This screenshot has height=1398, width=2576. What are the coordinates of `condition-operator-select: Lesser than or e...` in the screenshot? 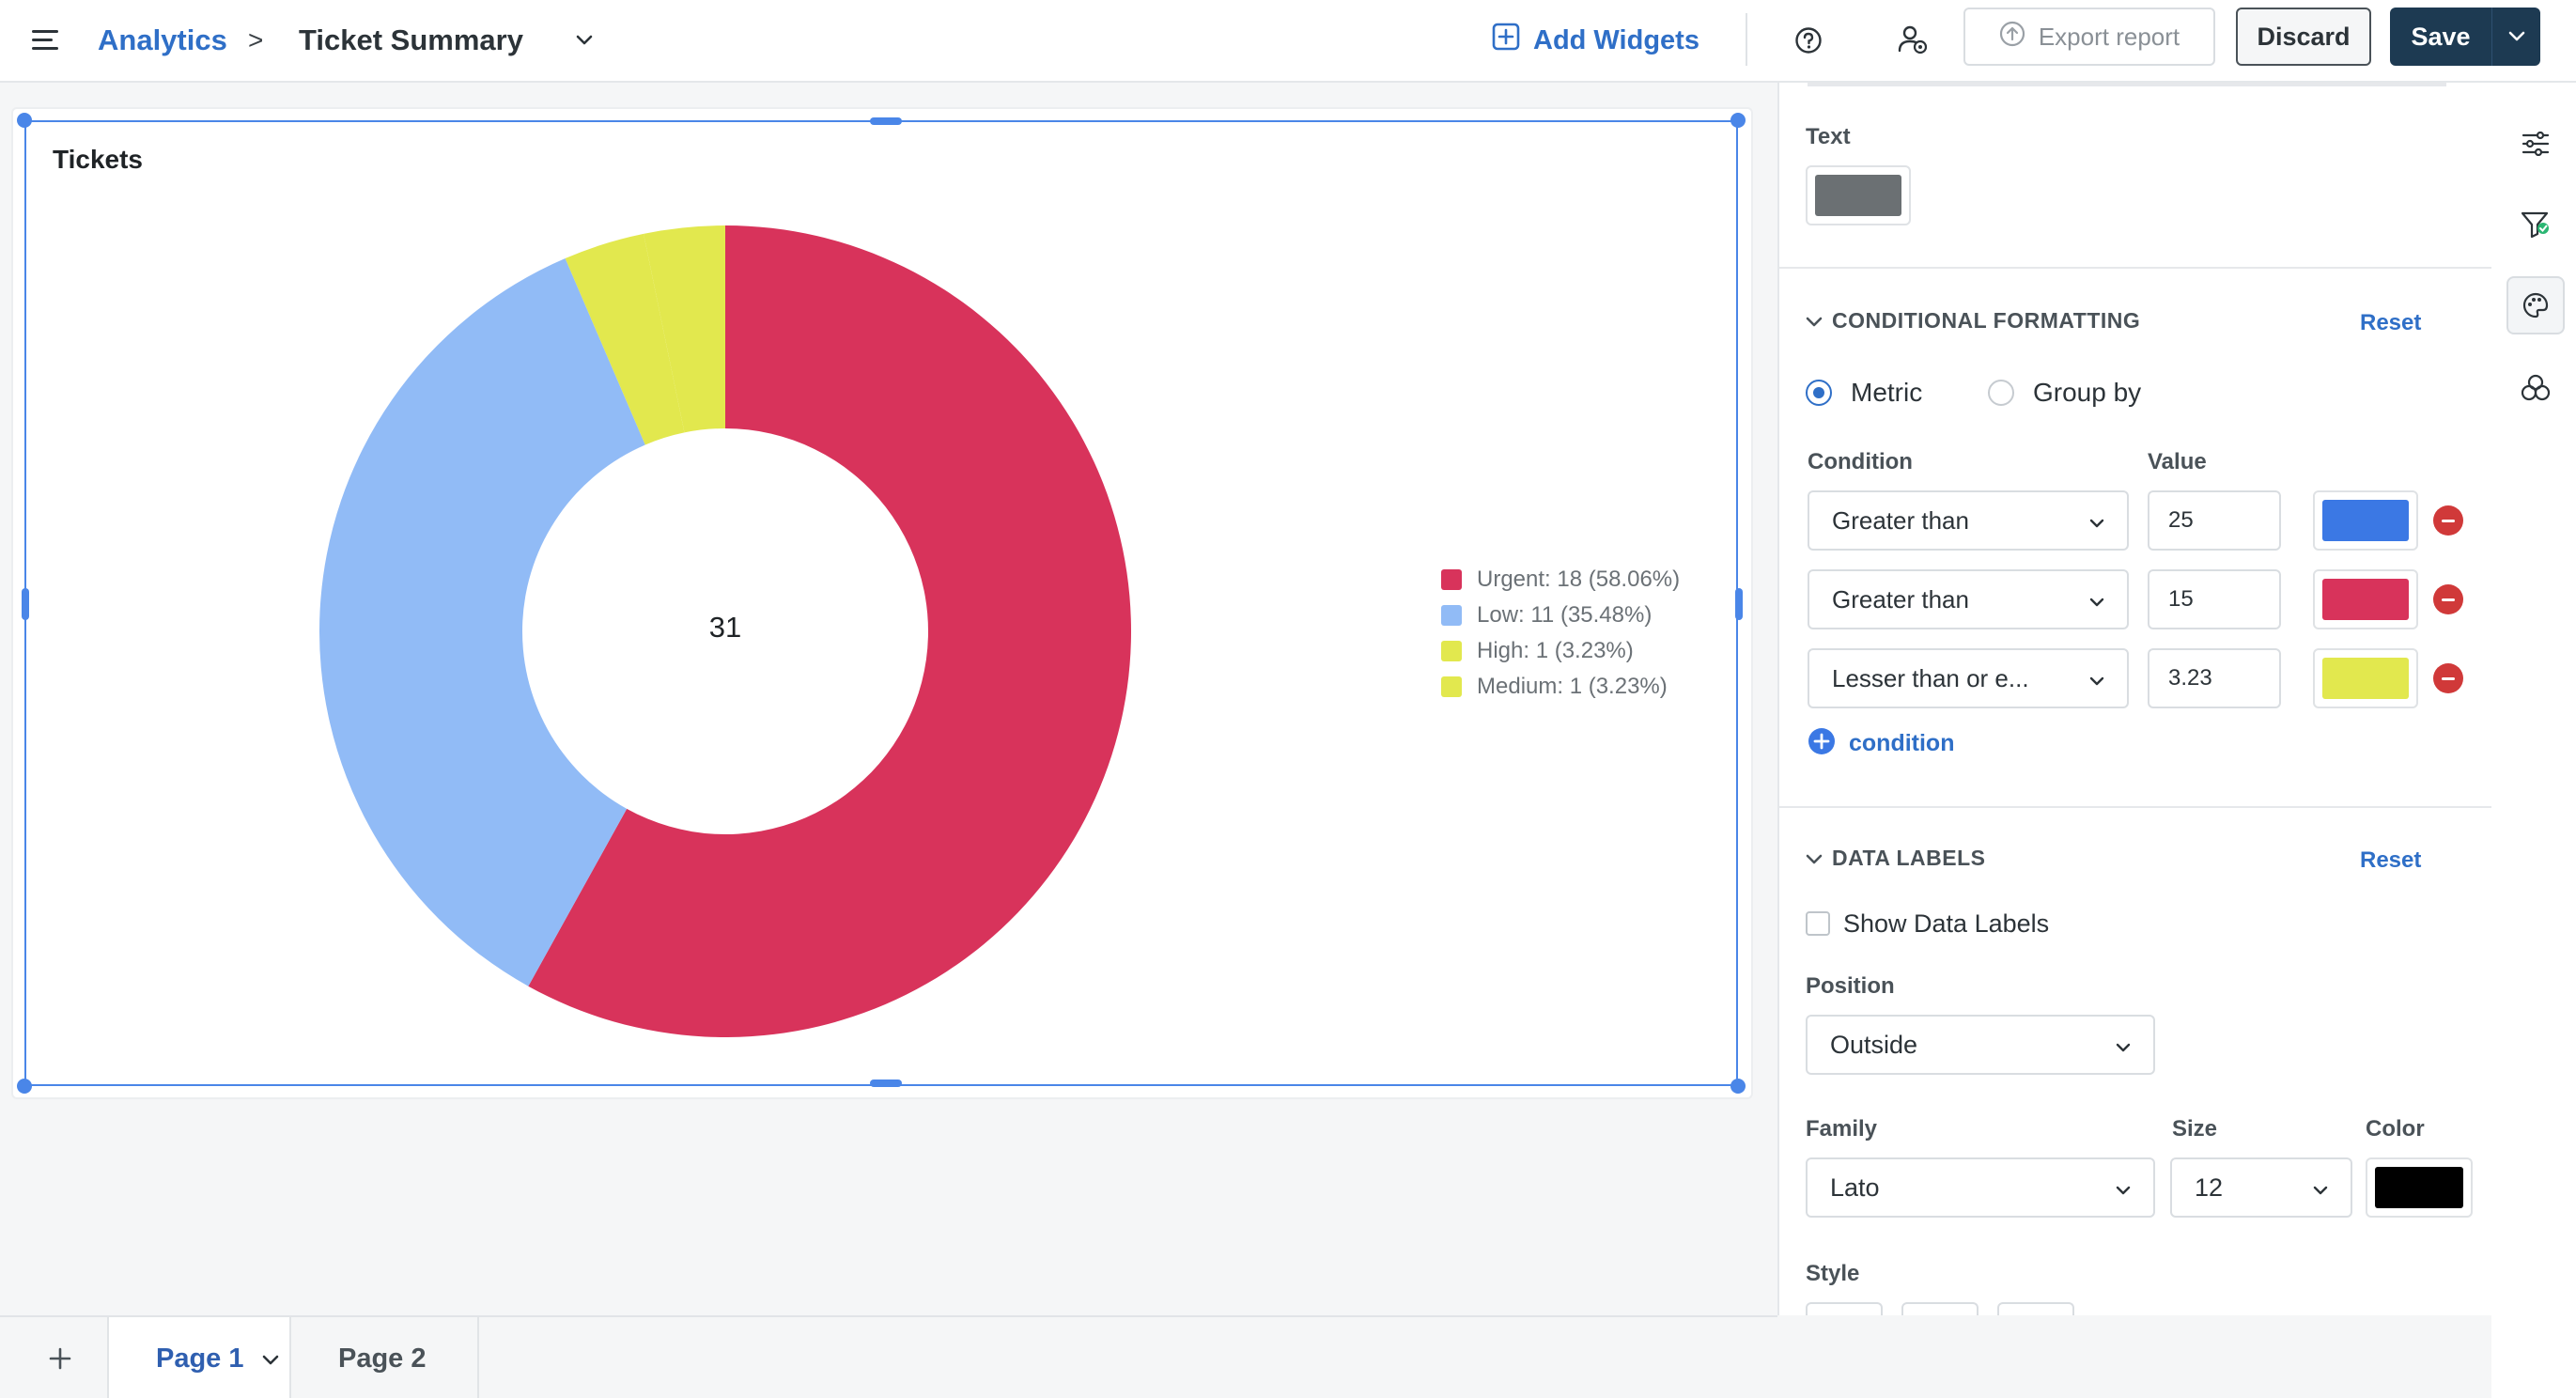 It's located at (1968, 678).